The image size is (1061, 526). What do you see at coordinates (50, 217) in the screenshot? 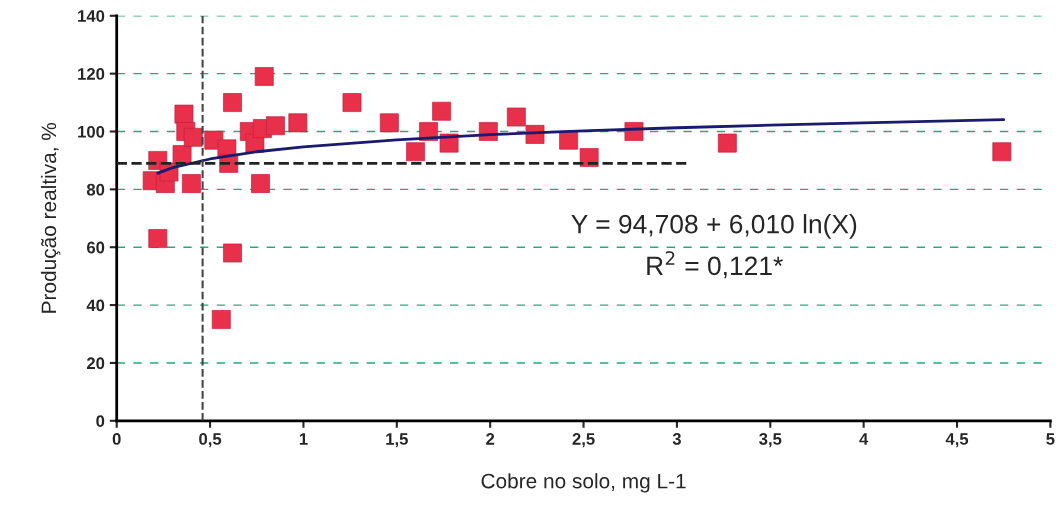
I see `y-axis-title: Produção realtiva, %` at bounding box center [50, 217].